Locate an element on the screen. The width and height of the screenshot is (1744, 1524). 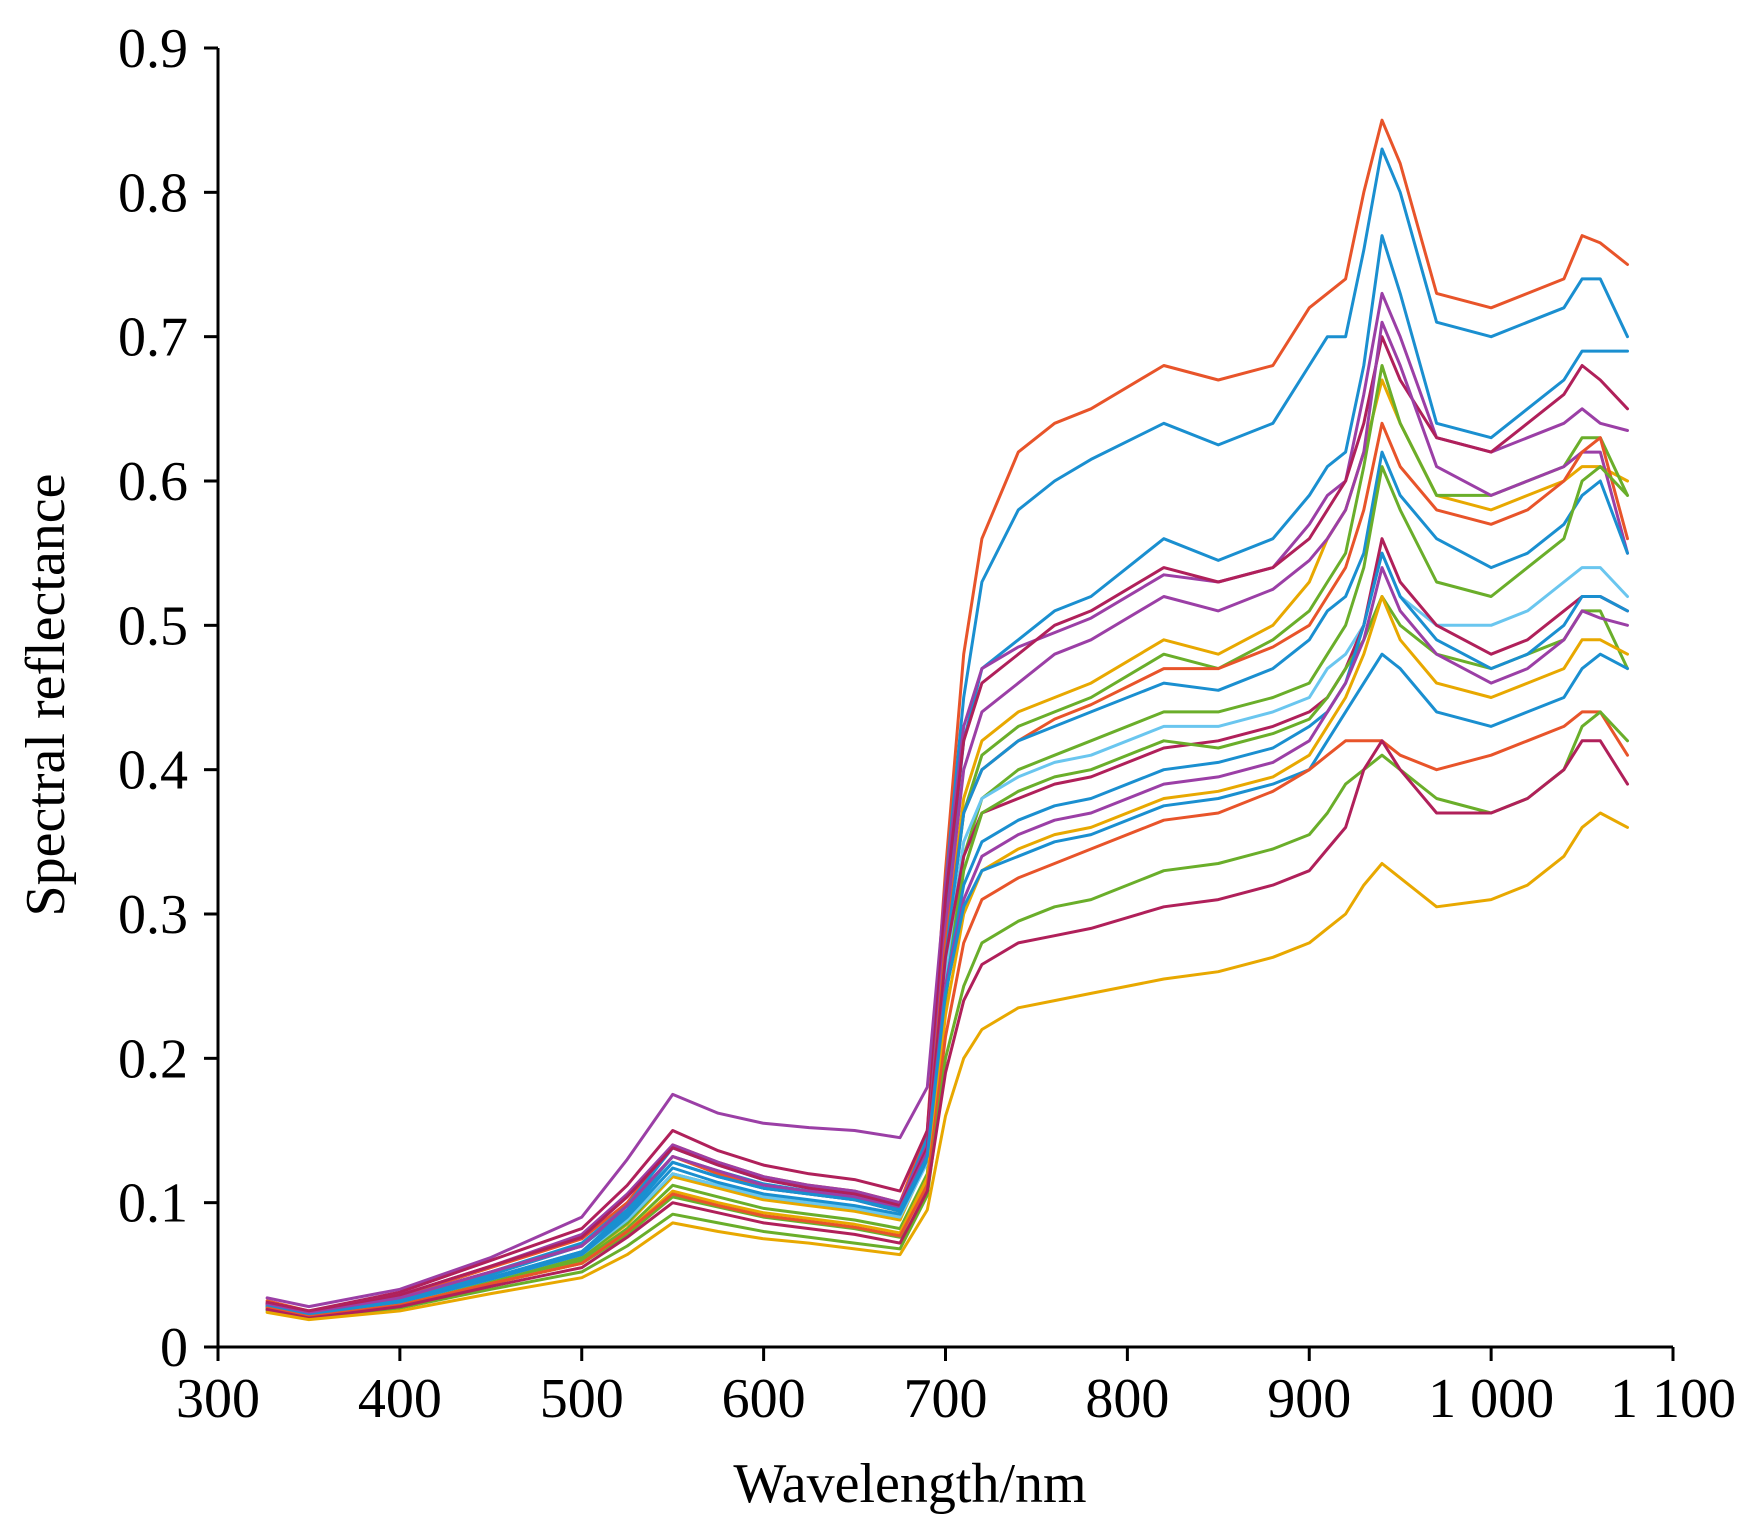
x-tick-label: 700 is located at coordinates (946, 1399).